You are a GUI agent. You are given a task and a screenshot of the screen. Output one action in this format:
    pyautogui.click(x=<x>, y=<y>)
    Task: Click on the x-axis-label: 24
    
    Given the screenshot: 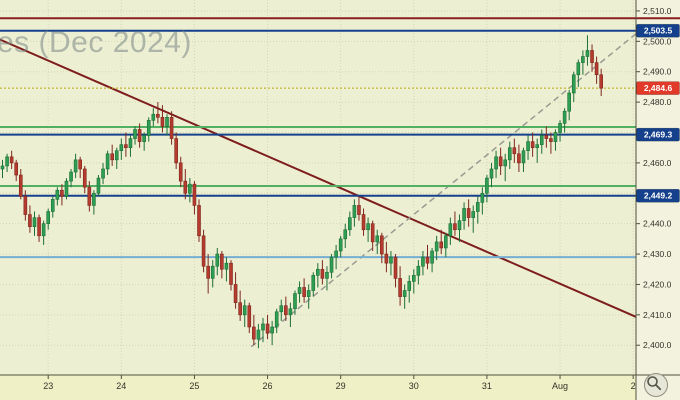 What is the action you would take?
    pyautogui.click(x=121, y=386)
    